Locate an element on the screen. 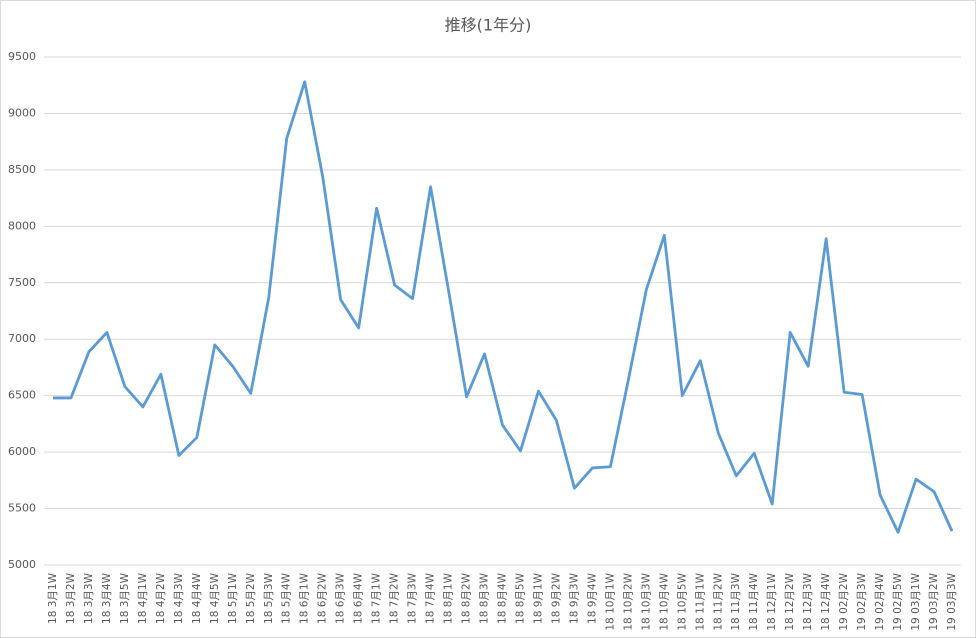  x-tick-label: 18 4月4W is located at coordinates (197, 598).